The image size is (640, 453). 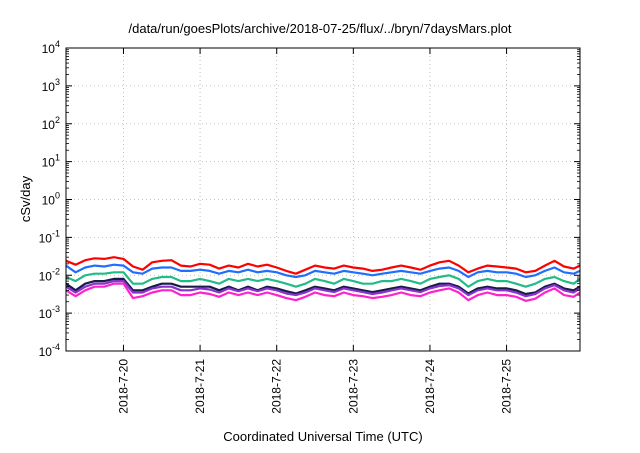 I want to click on x-tick-label: 2018-7-23, so click(x=353, y=386).